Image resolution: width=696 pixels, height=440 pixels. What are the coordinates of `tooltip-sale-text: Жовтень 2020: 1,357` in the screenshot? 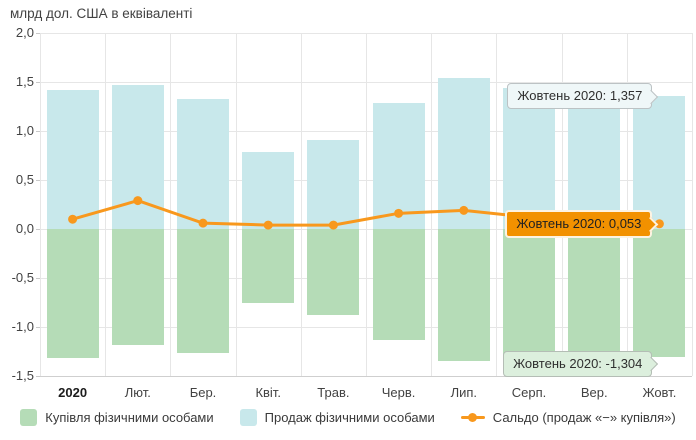 It's located at (580, 95).